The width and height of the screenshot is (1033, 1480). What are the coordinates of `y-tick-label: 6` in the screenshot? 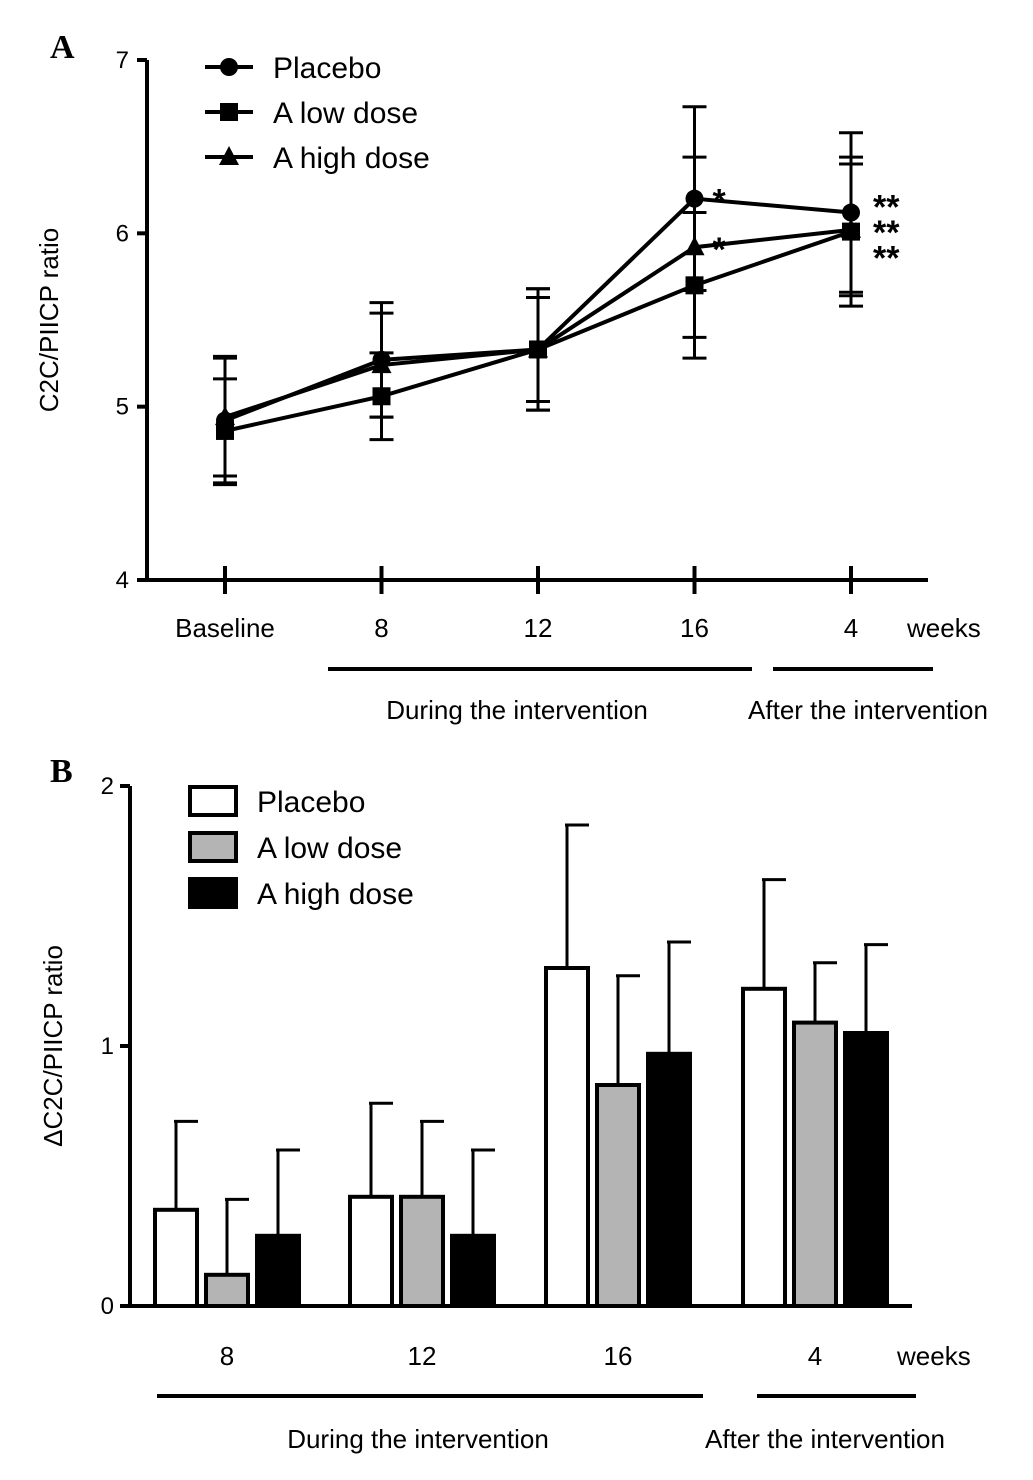 It's located at (122, 233).